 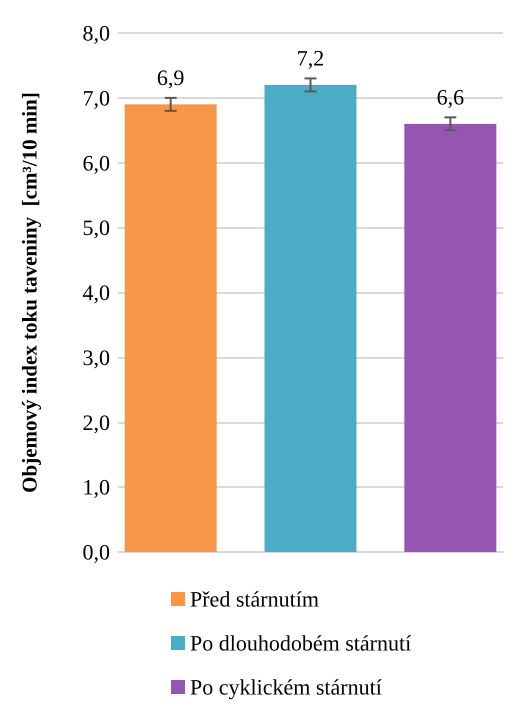 What do you see at coordinates (96, 292) in the screenshot?
I see `y-tick-label: 4,0` at bounding box center [96, 292].